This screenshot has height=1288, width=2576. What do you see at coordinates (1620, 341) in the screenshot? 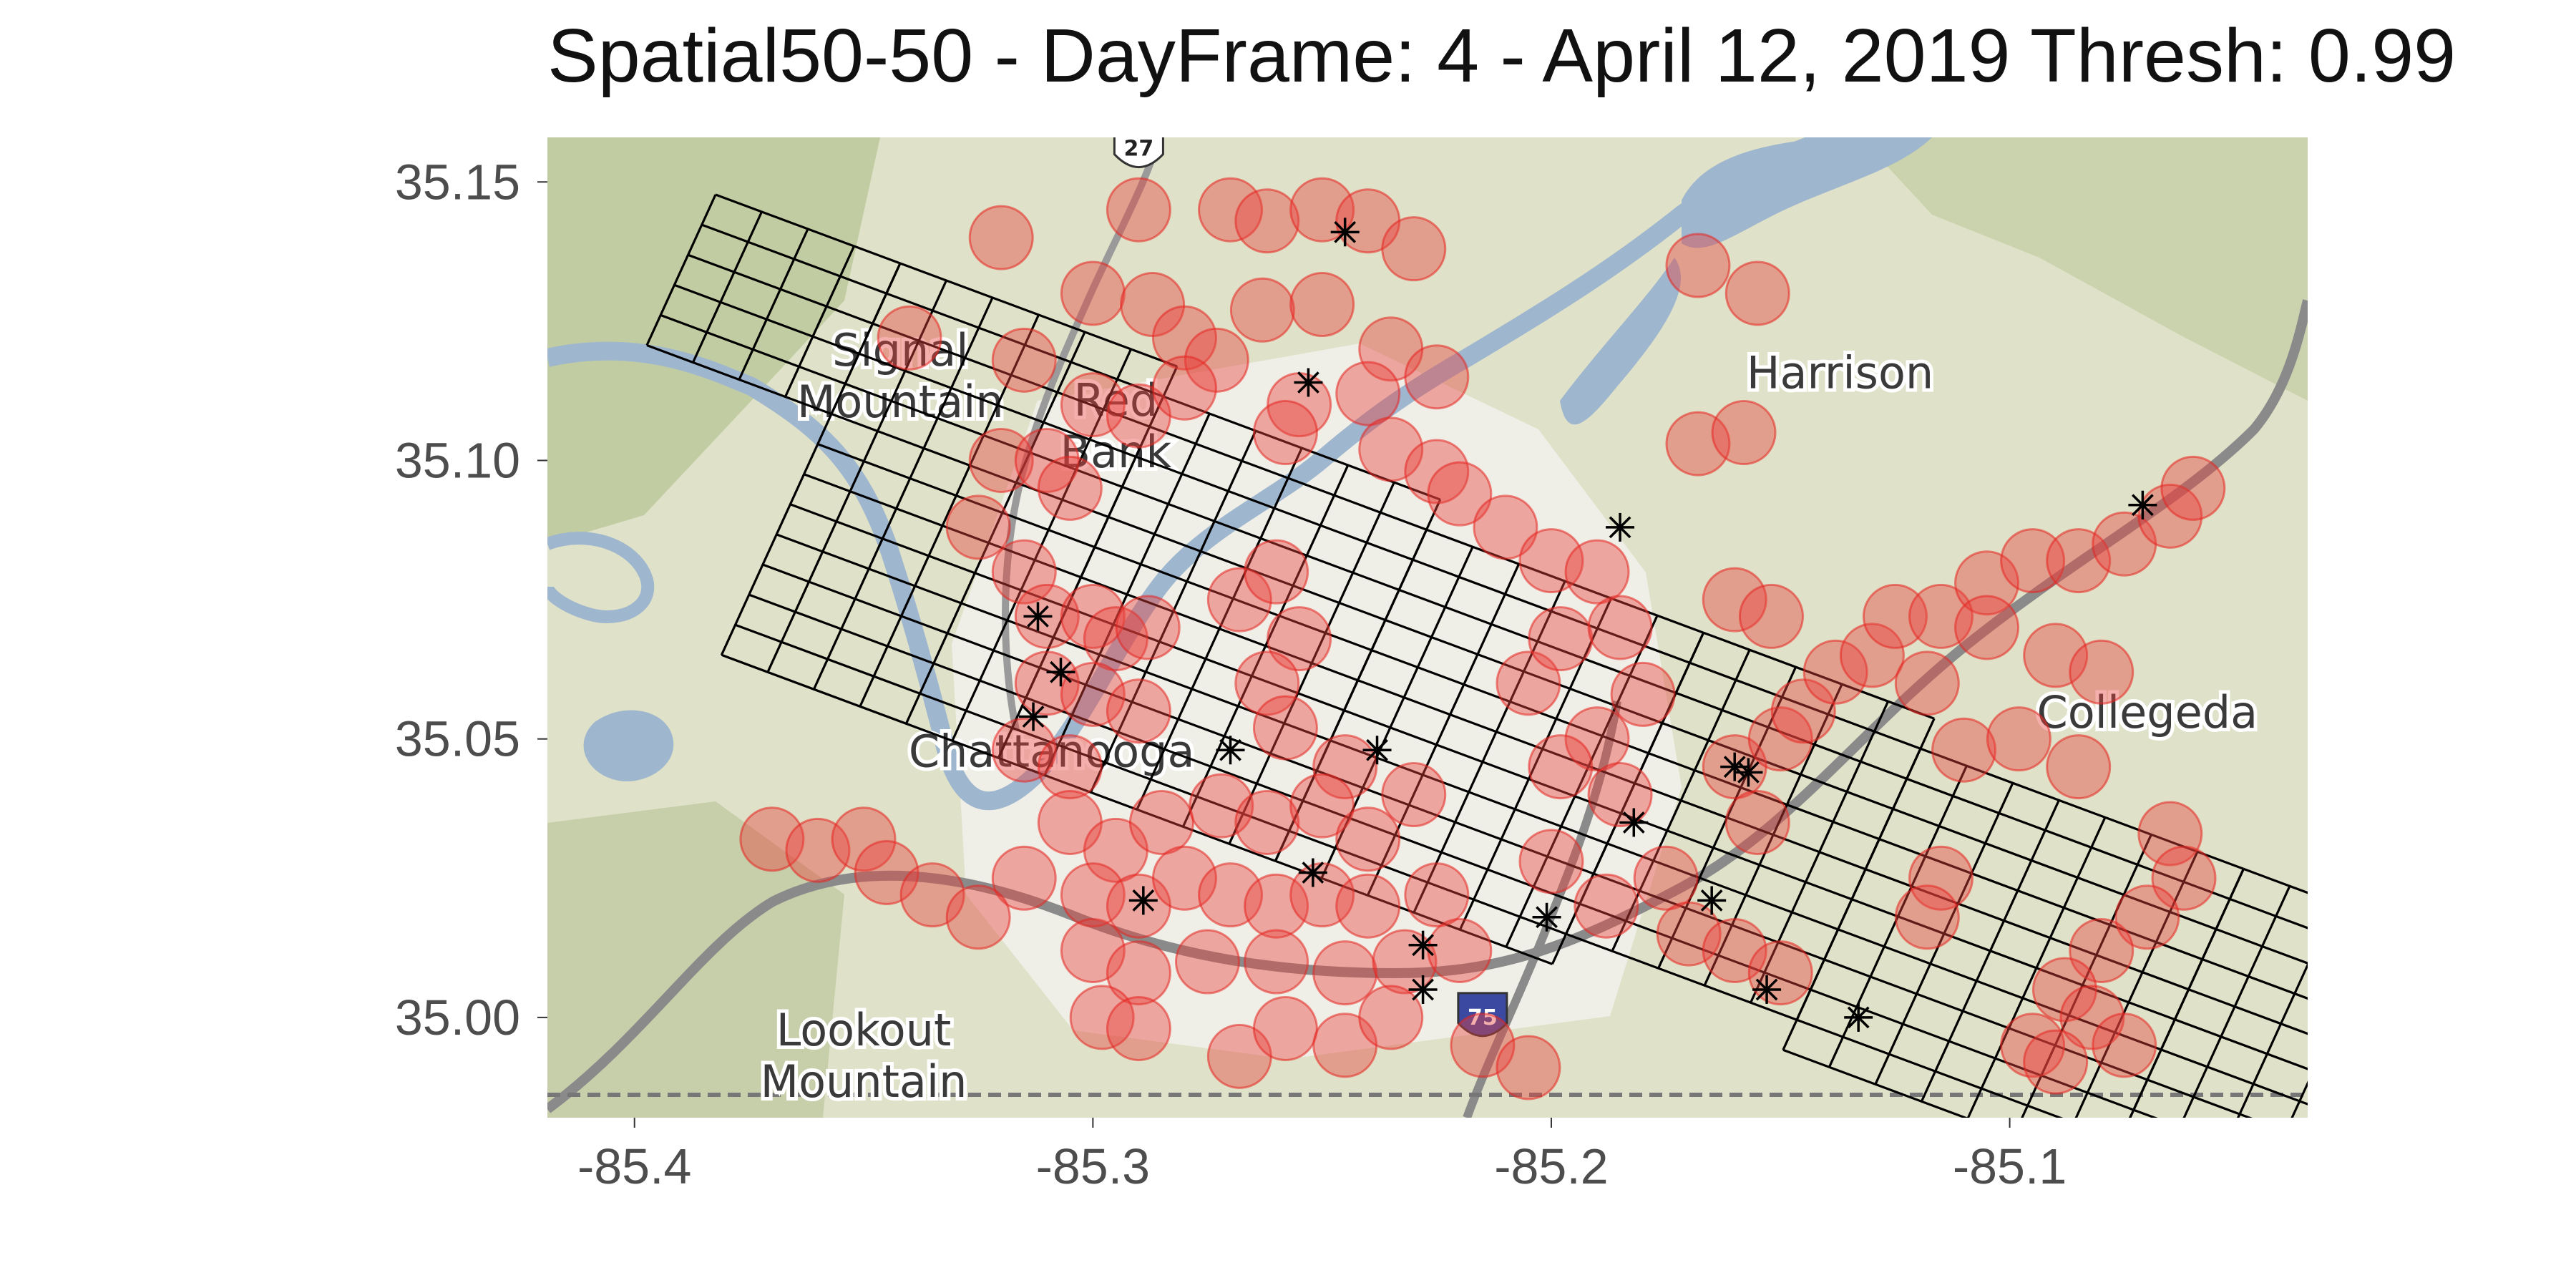
I see `lake-north` at bounding box center [1620, 341].